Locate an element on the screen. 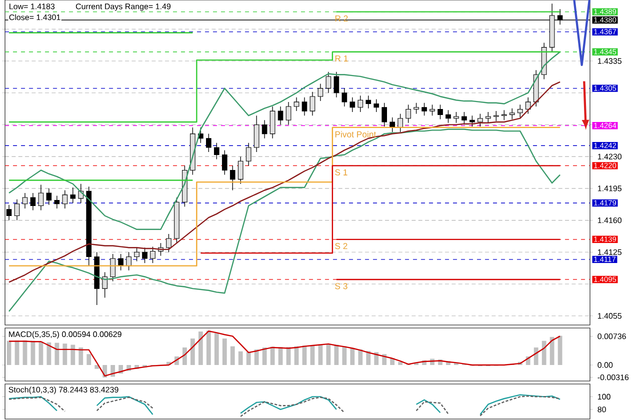 The height and width of the screenshot is (420, 640). y-tick-label: 1.4195 is located at coordinates (610, 189).